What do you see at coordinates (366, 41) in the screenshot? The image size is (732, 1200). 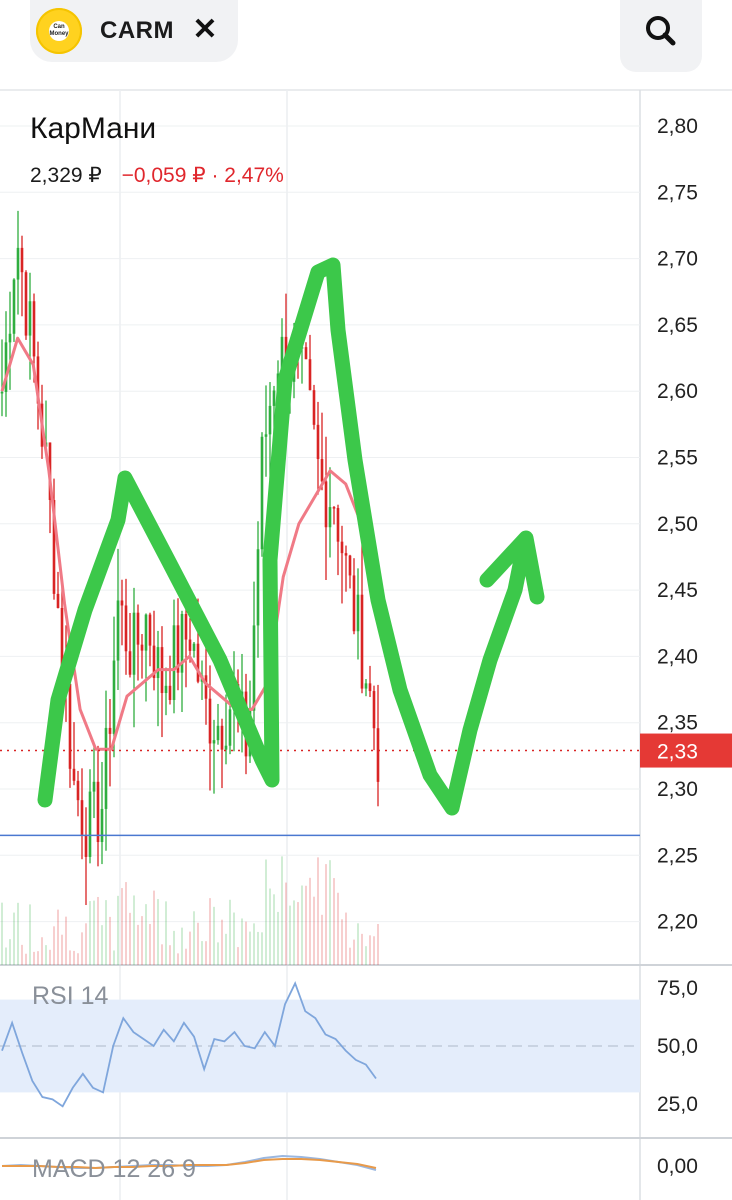 I see `top-bar: Can Money CARM ✕` at bounding box center [366, 41].